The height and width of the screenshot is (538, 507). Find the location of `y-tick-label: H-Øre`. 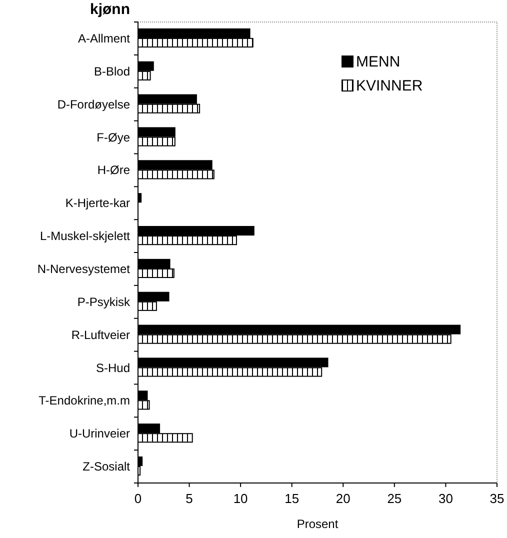

y-tick-label: H-Øre is located at coordinates (113, 170).